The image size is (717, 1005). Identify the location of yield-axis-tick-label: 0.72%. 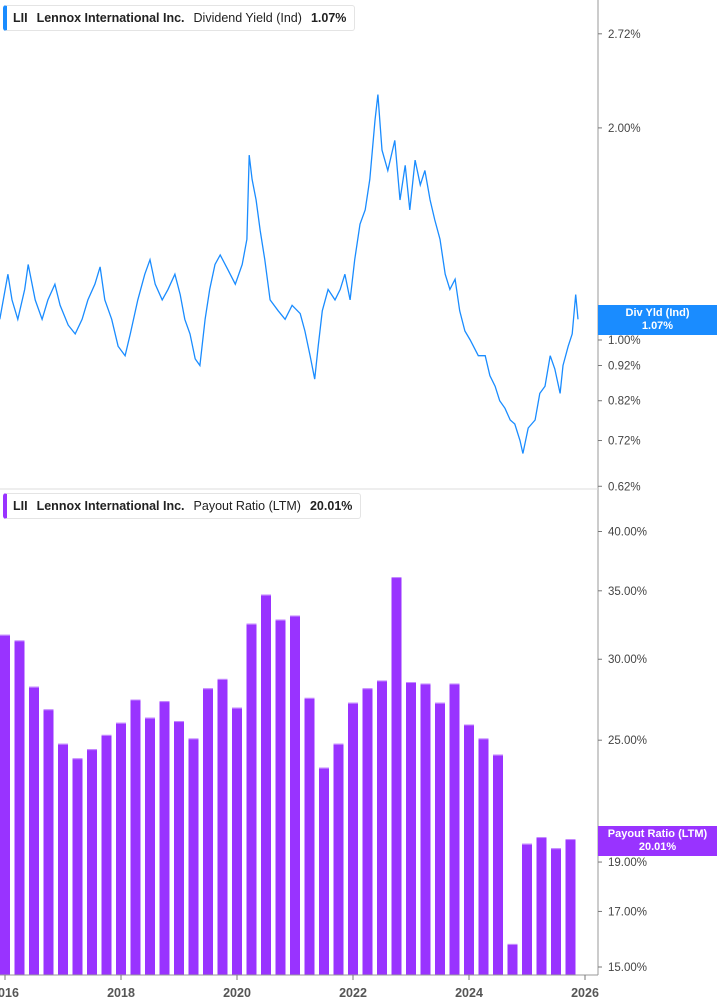
(624, 442).